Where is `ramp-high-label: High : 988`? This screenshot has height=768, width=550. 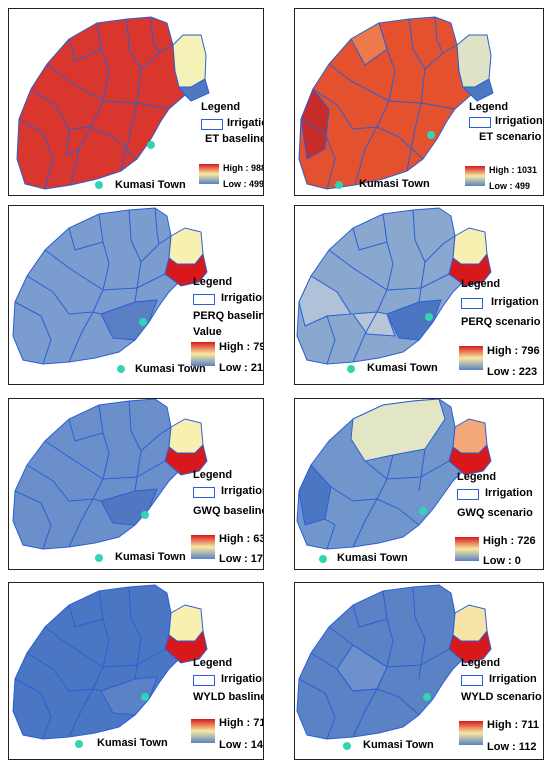
ramp-high-label: High : 988 is located at coordinates (243, 168).